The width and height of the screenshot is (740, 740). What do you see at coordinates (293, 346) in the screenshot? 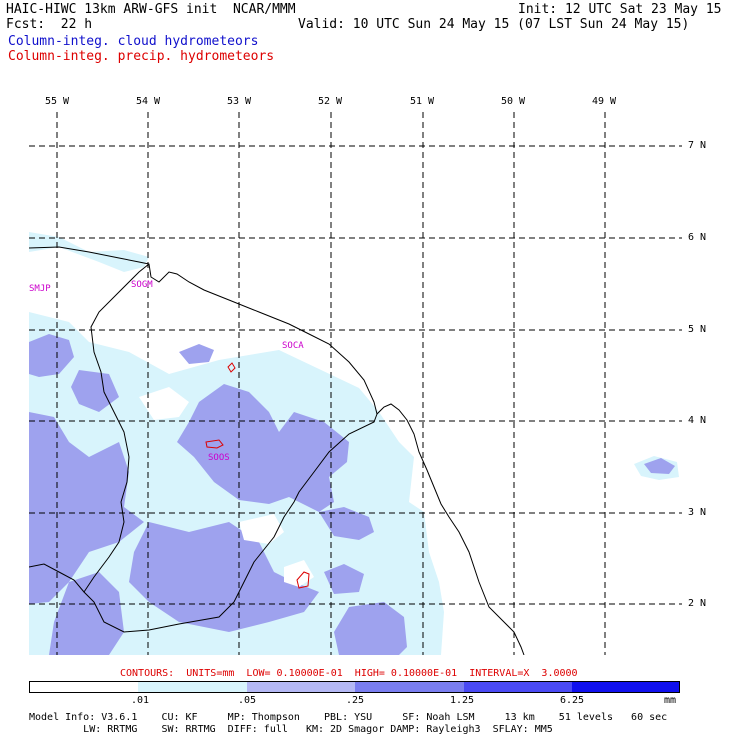
I see `station-soca: SOCA` at bounding box center [293, 346].